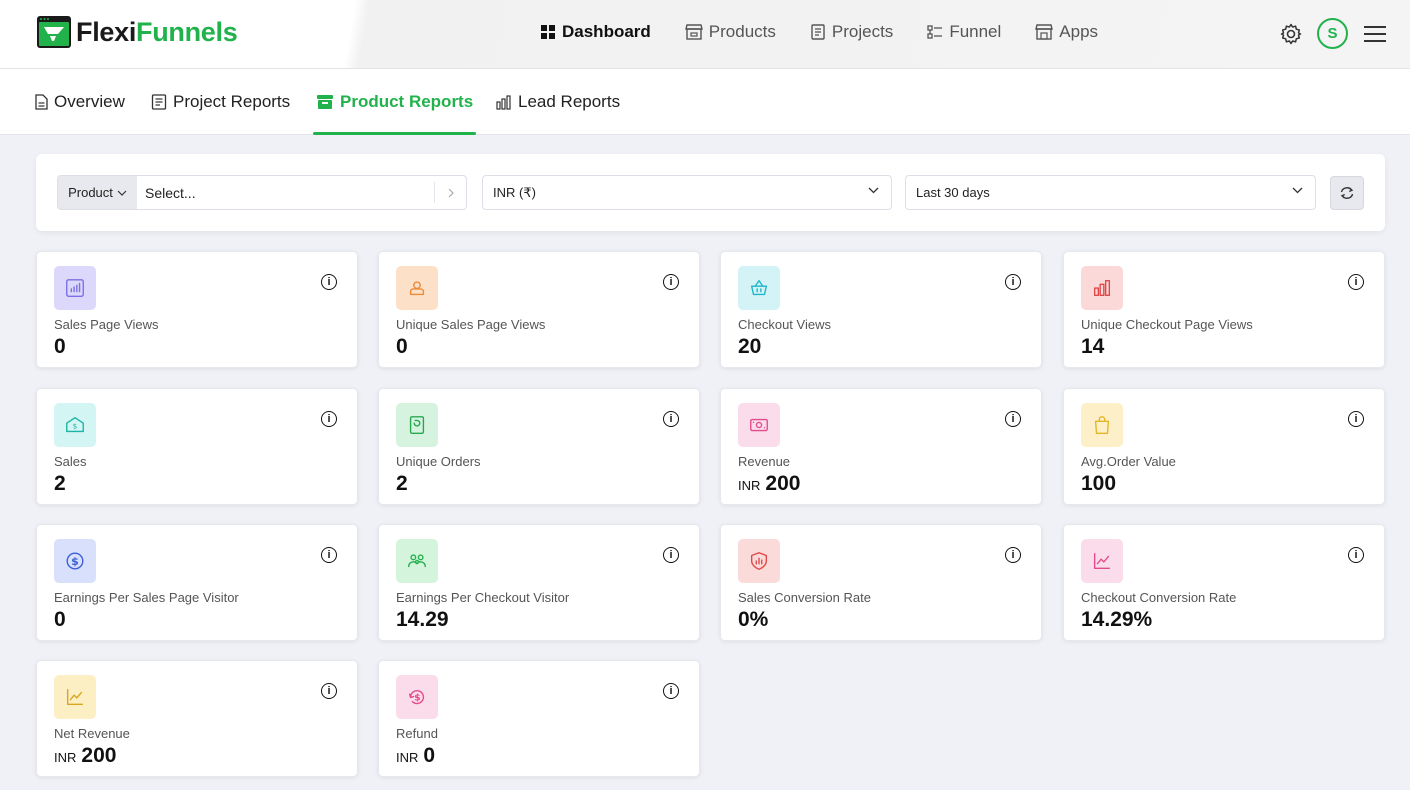  Describe the element at coordinates (402, 483) in the screenshot. I see `metric-number: 2` at that location.